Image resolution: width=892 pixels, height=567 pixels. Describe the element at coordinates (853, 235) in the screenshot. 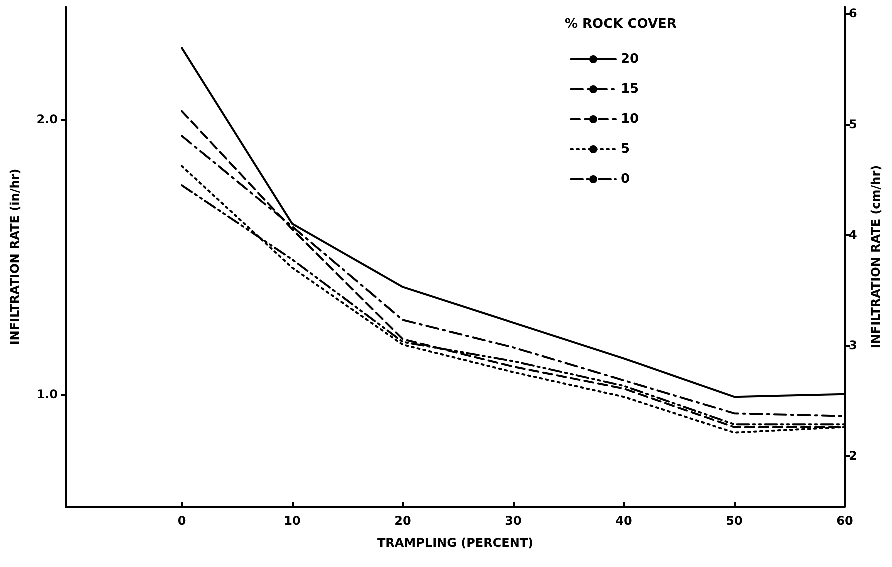

I see `y2-tick-label: 4` at that location.